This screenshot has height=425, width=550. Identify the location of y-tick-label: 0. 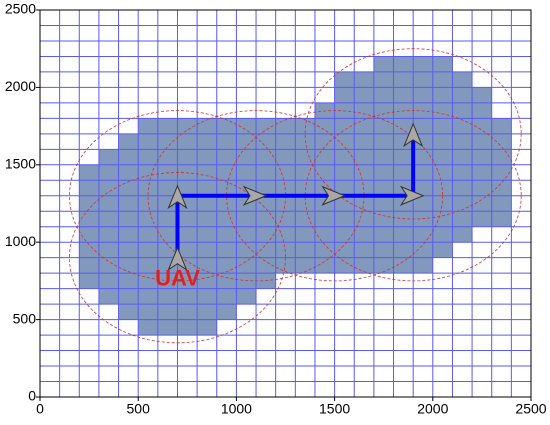
(32, 396).